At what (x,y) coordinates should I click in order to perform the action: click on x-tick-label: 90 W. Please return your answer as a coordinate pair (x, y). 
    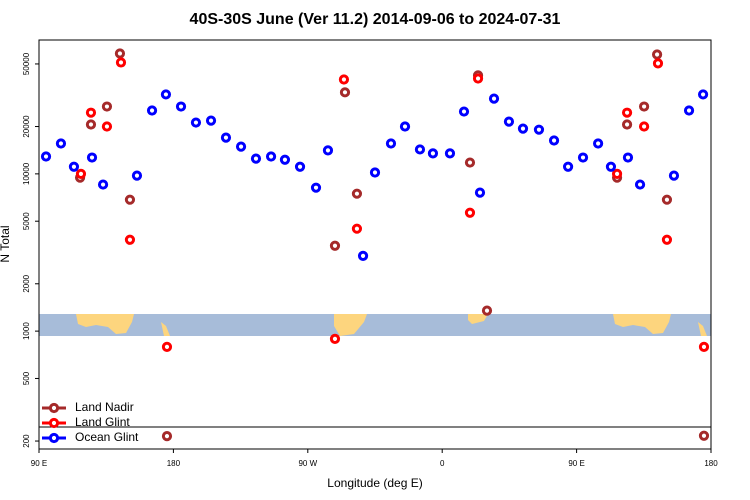
    Looking at the image, I should click on (307, 463).